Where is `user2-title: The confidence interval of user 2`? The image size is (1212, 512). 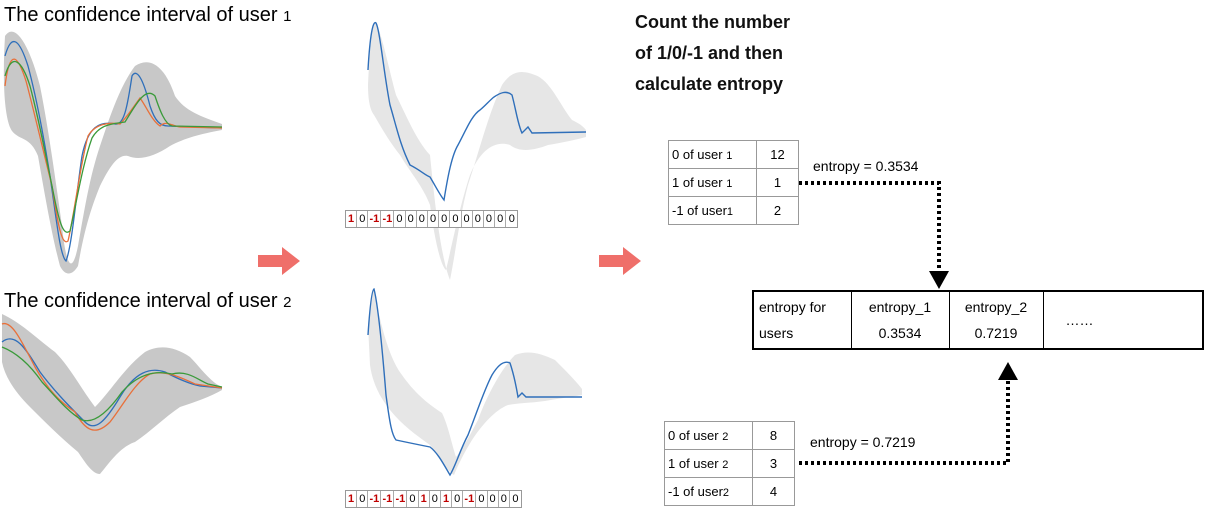
user2-title: The confidence interval of user 2 is located at coordinates (147, 301).